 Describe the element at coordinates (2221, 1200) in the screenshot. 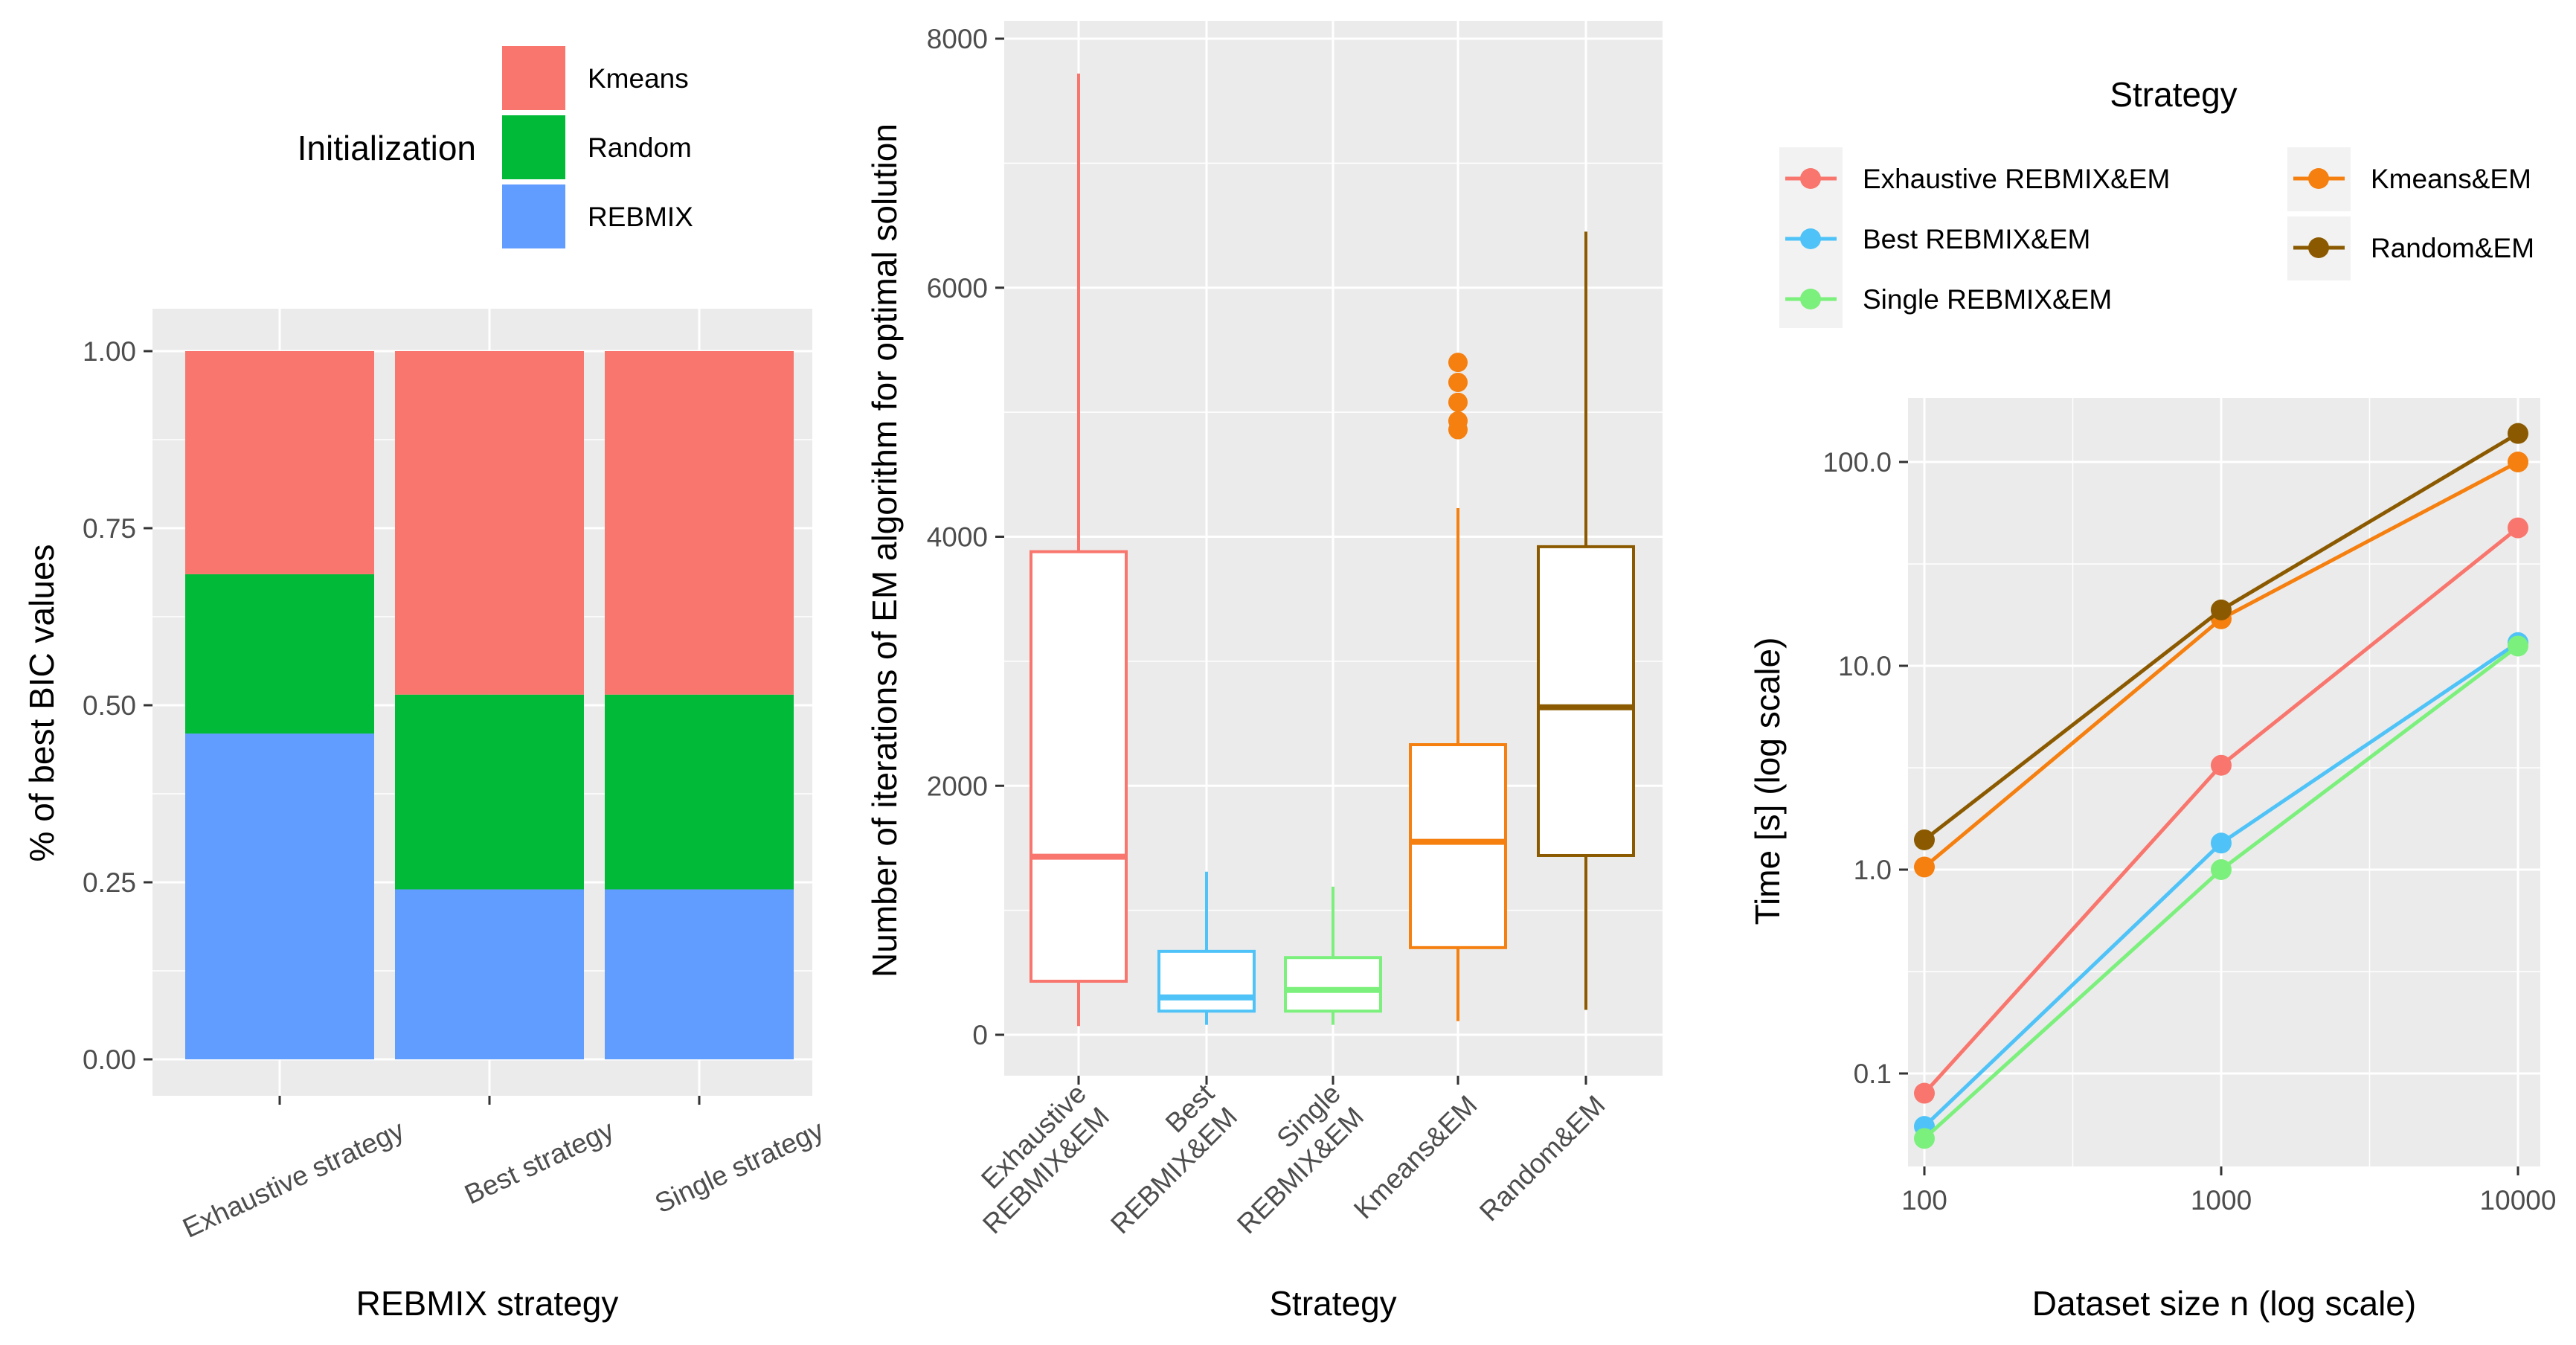

I see `x-tick-label: 1000` at that location.